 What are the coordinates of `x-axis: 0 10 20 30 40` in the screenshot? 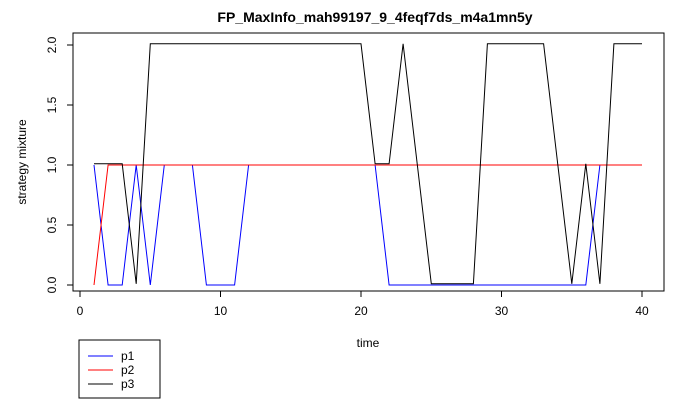 It's located at (363, 304).